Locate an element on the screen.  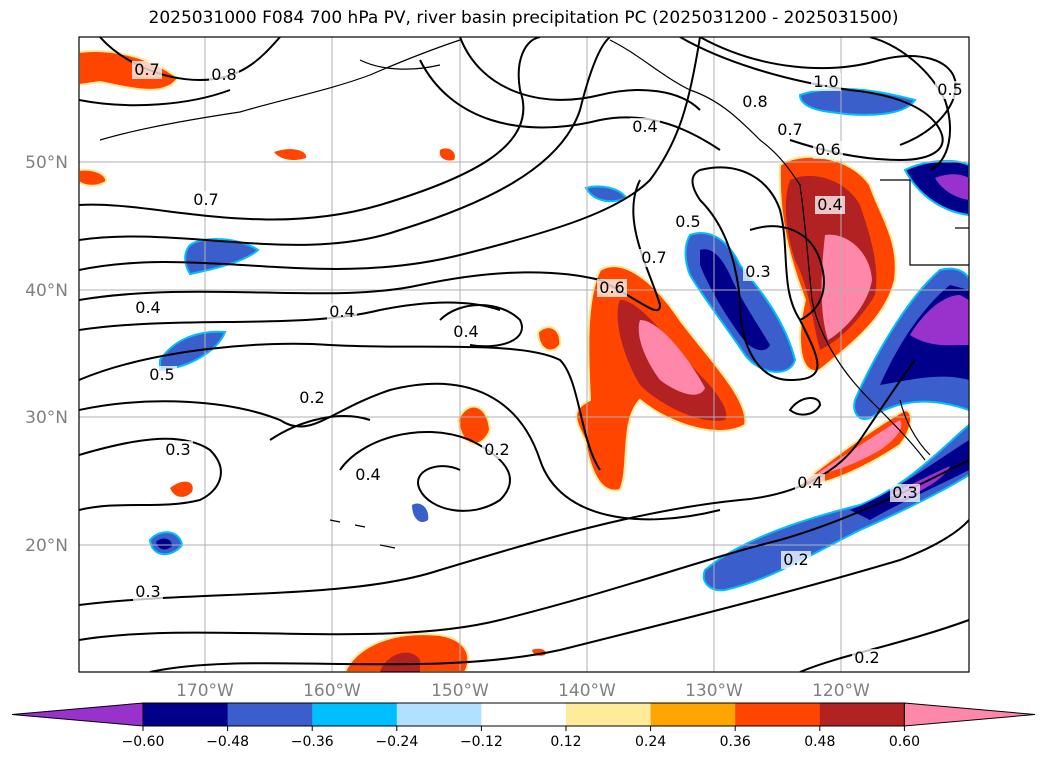
lon-label: 160°W is located at coordinates (332, 691).